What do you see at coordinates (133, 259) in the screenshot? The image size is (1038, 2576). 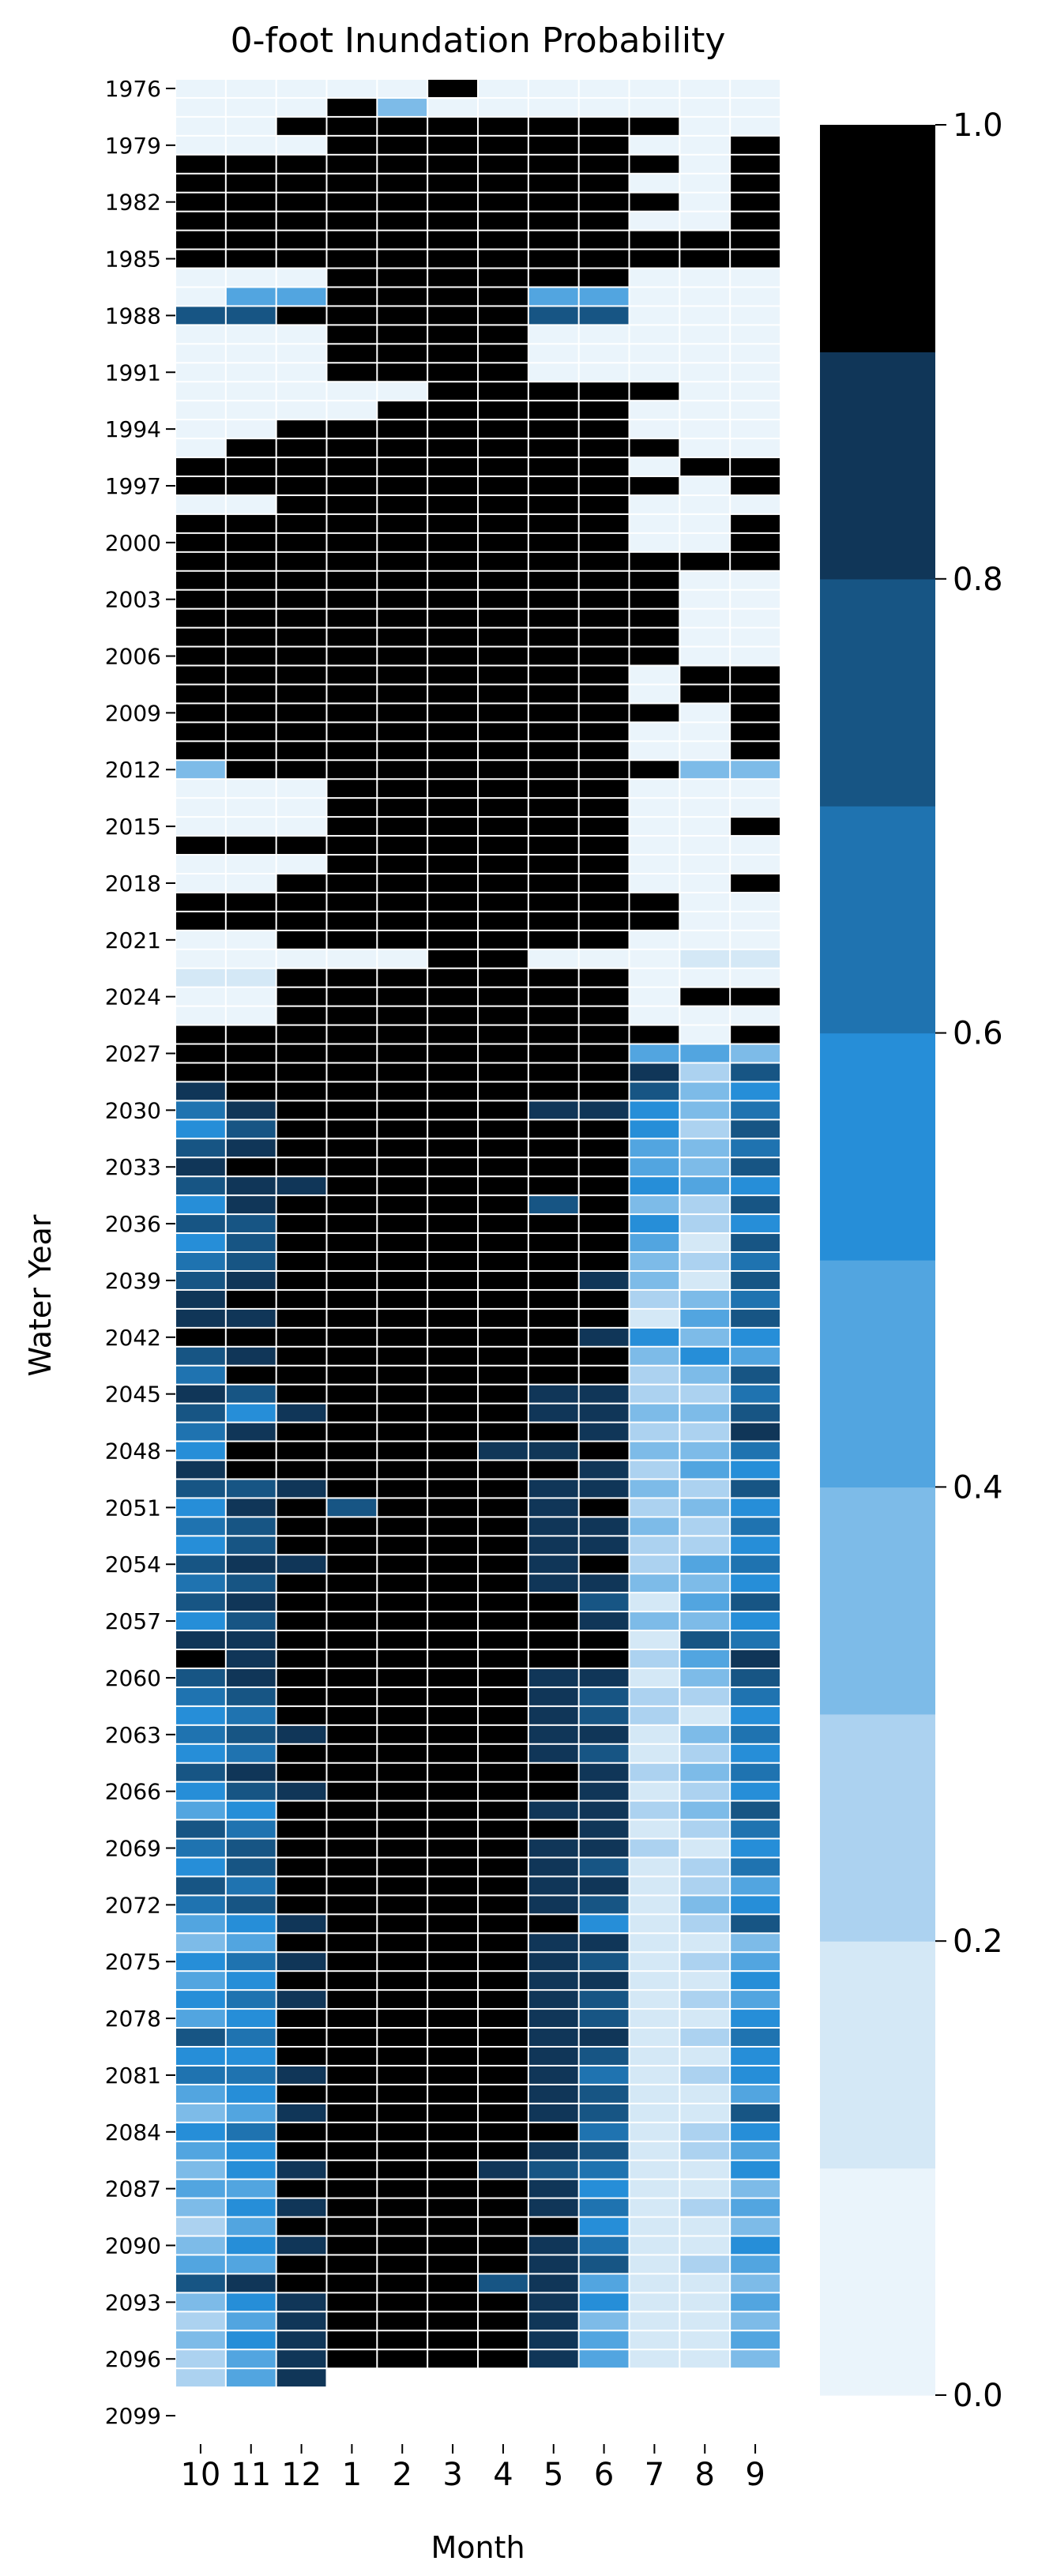 I see `y-tick-label: 1985` at bounding box center [133, 259].